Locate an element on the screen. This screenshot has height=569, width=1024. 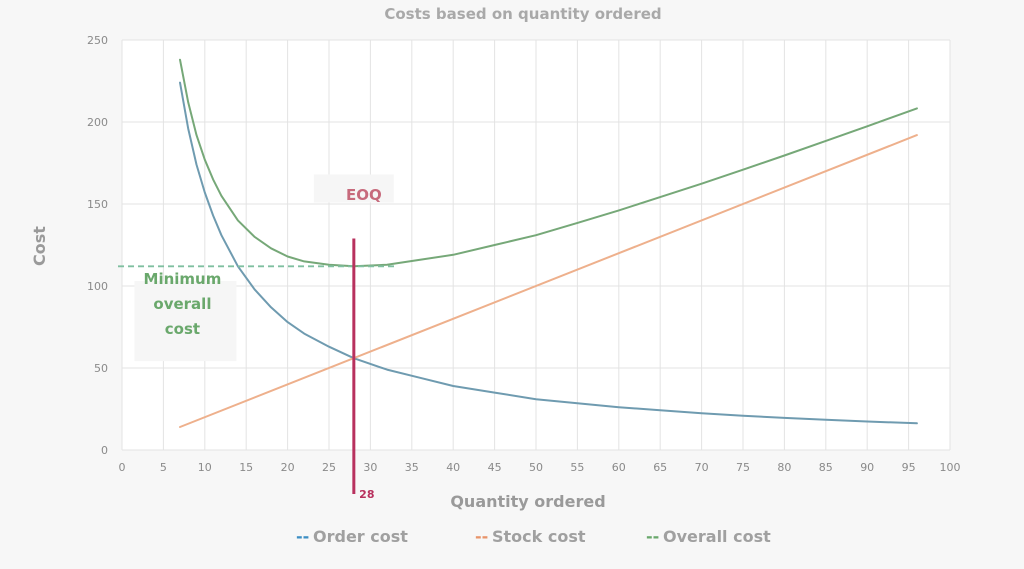
x-tick-label: 45 is located at coordinates (495, 467).